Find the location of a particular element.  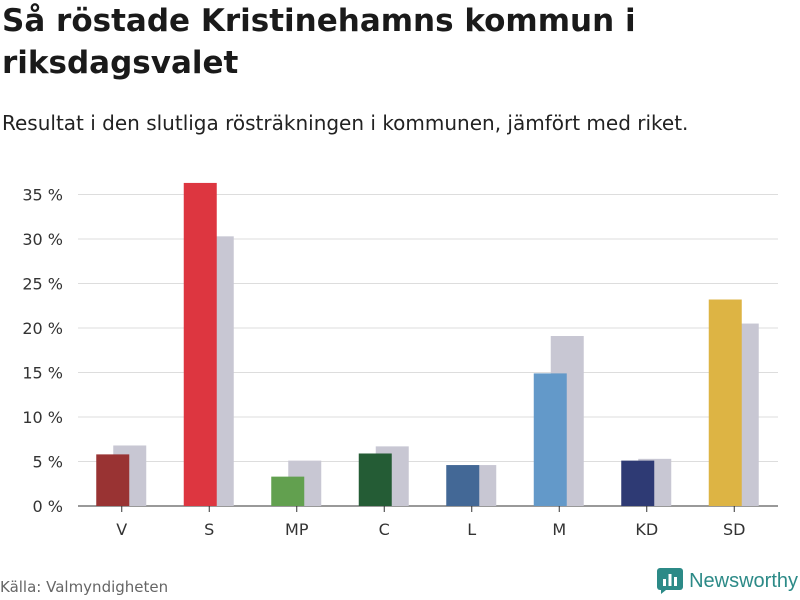

x-tick-label: SD is located at coordinates (734, 529).